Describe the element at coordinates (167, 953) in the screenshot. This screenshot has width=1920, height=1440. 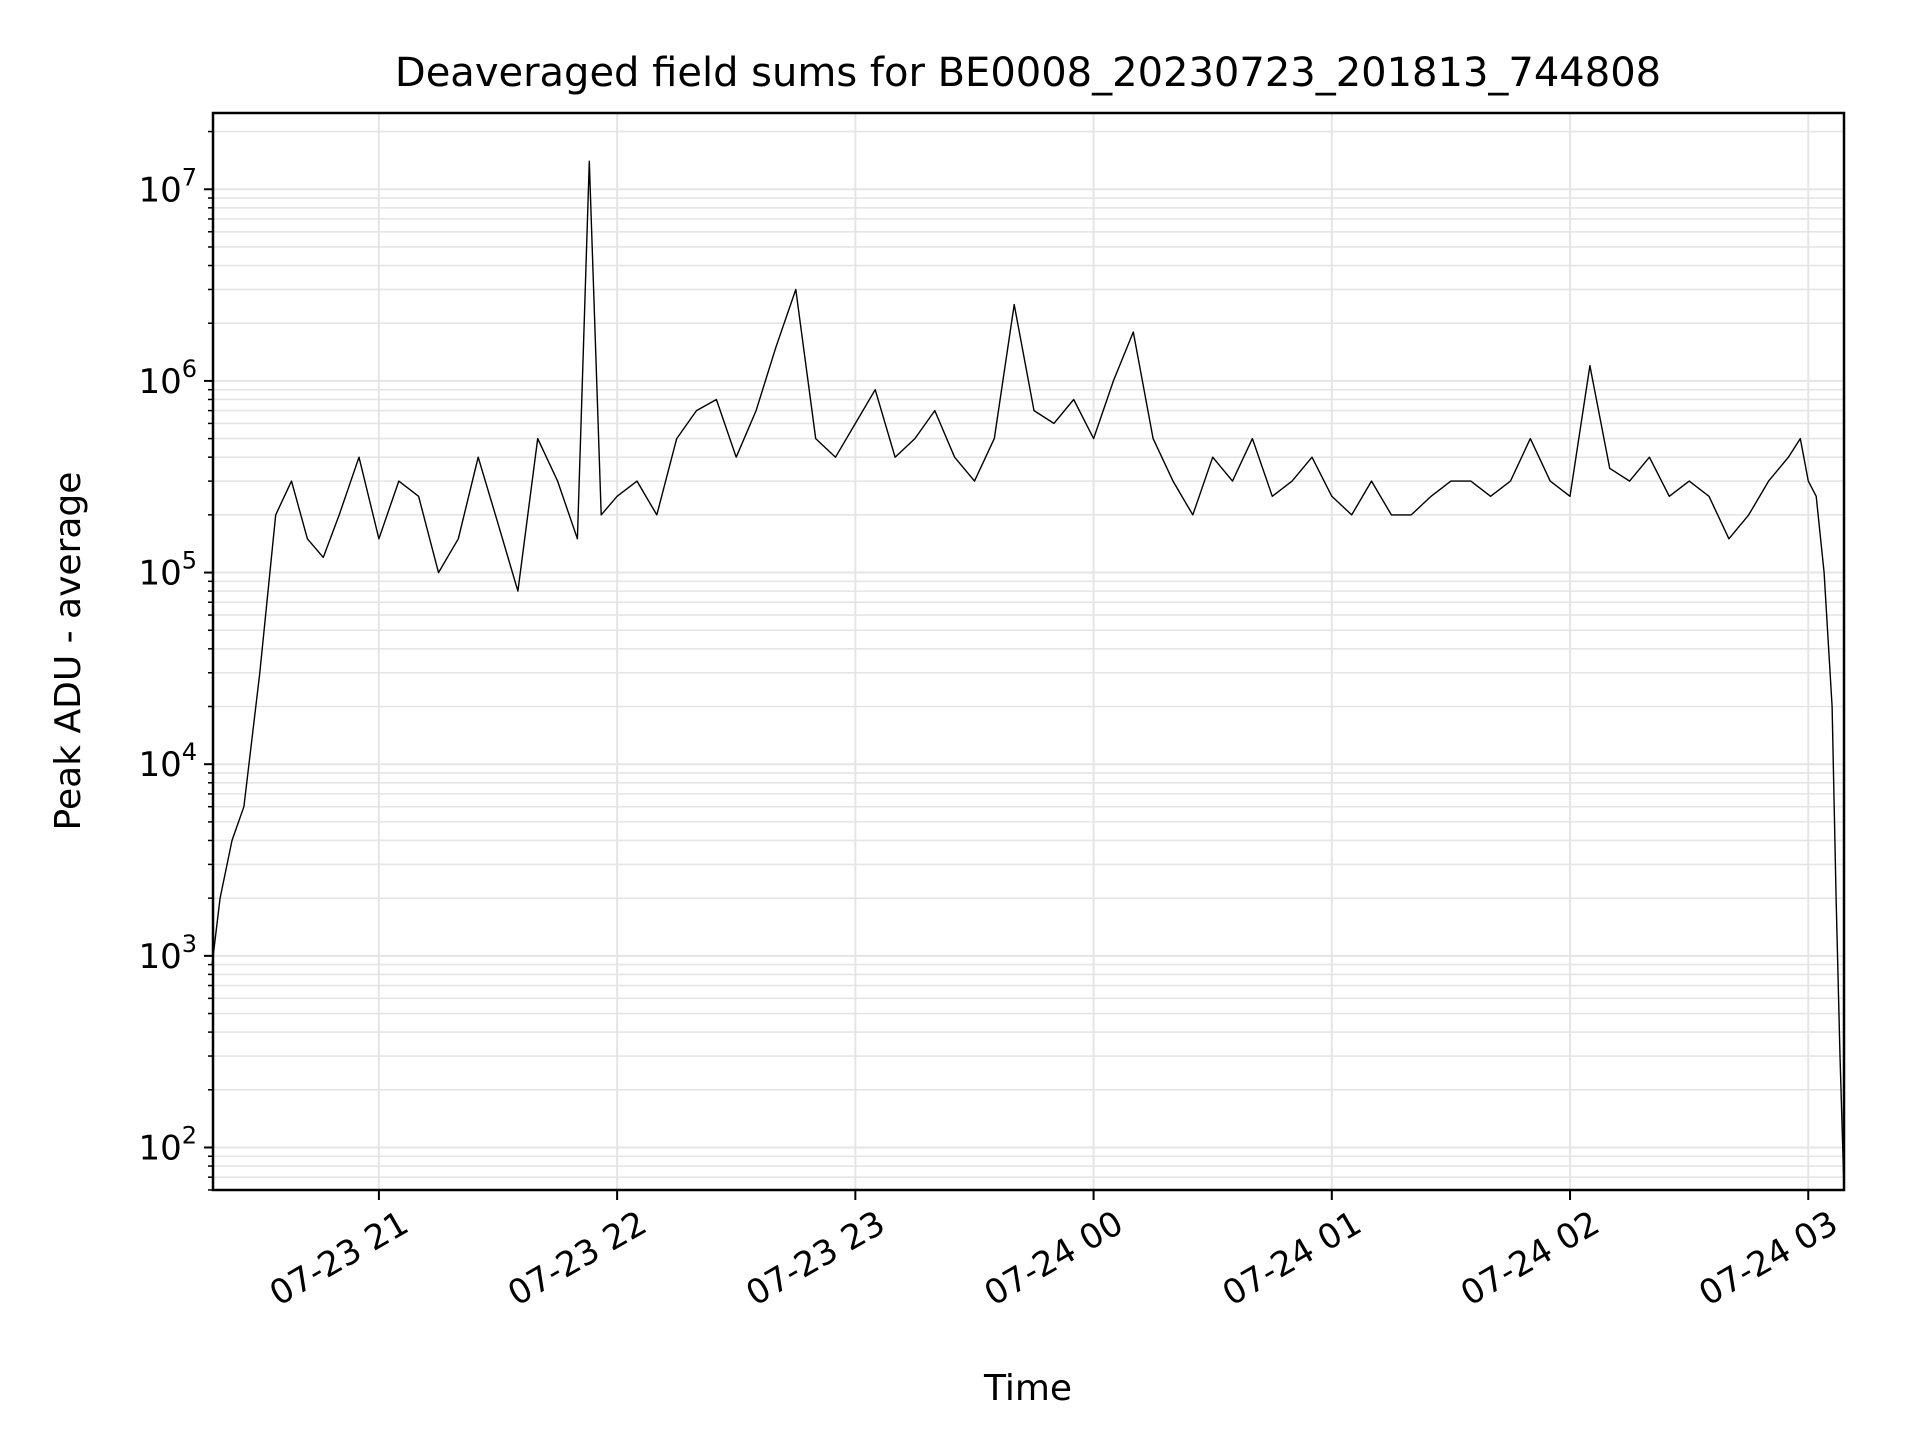
I see `y-tick-label: 10³` at that location.